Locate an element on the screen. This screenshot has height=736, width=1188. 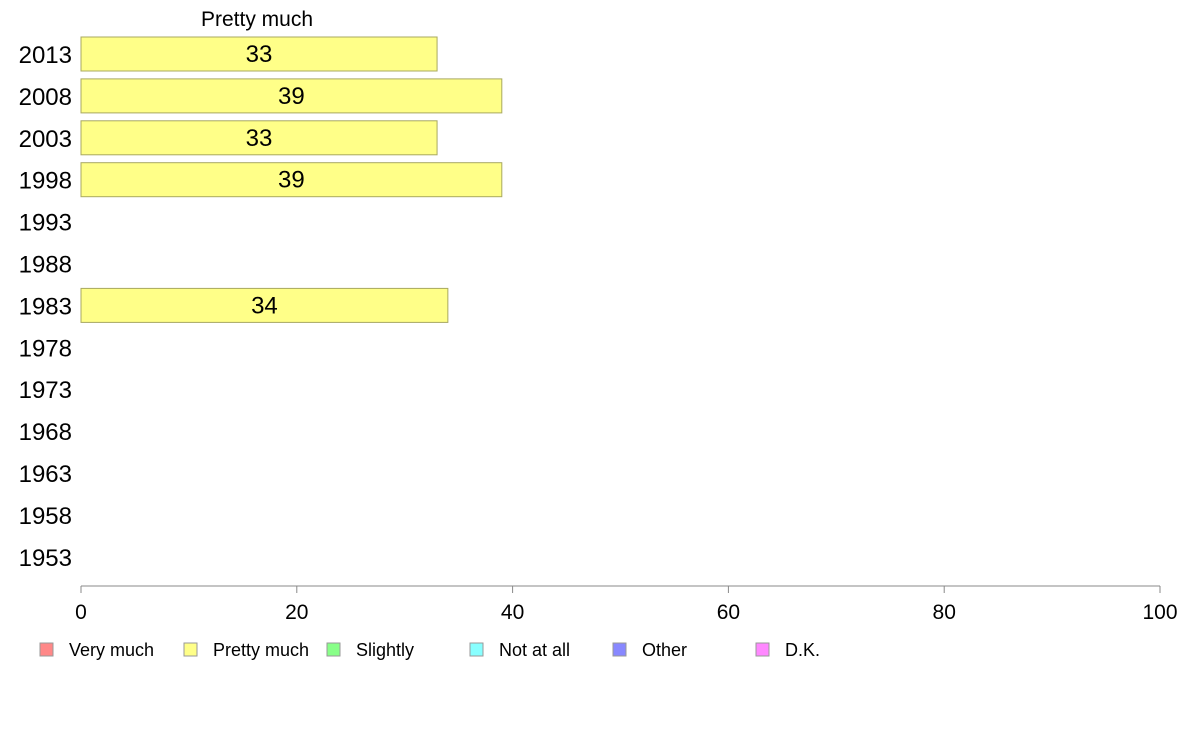
y-tick-label-2013: 2013 is located at coordinates (45, 55).